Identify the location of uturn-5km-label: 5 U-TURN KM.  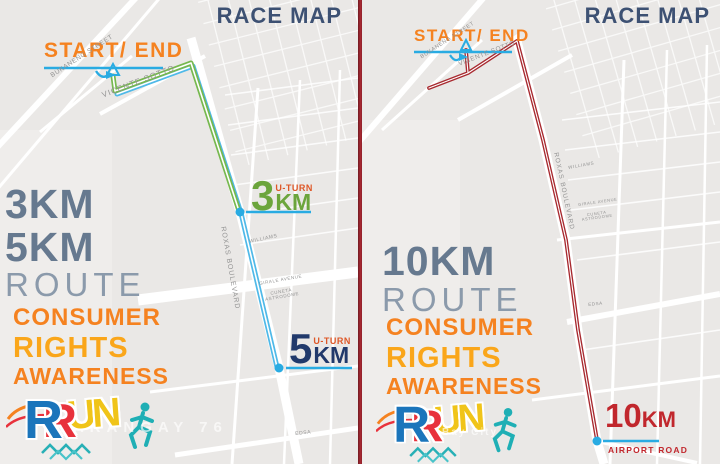
(320, 348).